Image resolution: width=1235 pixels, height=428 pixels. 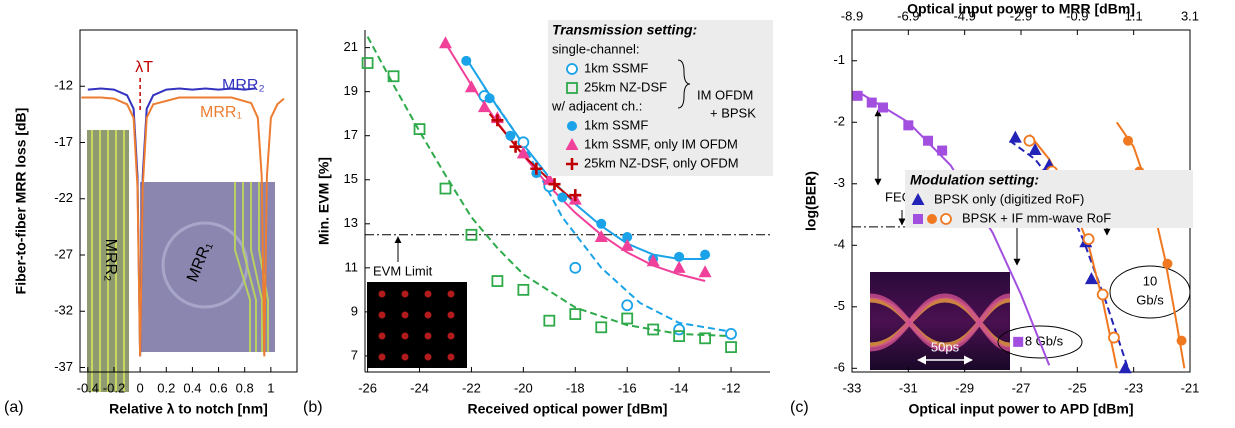 What do you see at coordinates (733, 112) in the screenshot?
I see `legend-brace-label: + BPSK` at bounding box center [733, 112].